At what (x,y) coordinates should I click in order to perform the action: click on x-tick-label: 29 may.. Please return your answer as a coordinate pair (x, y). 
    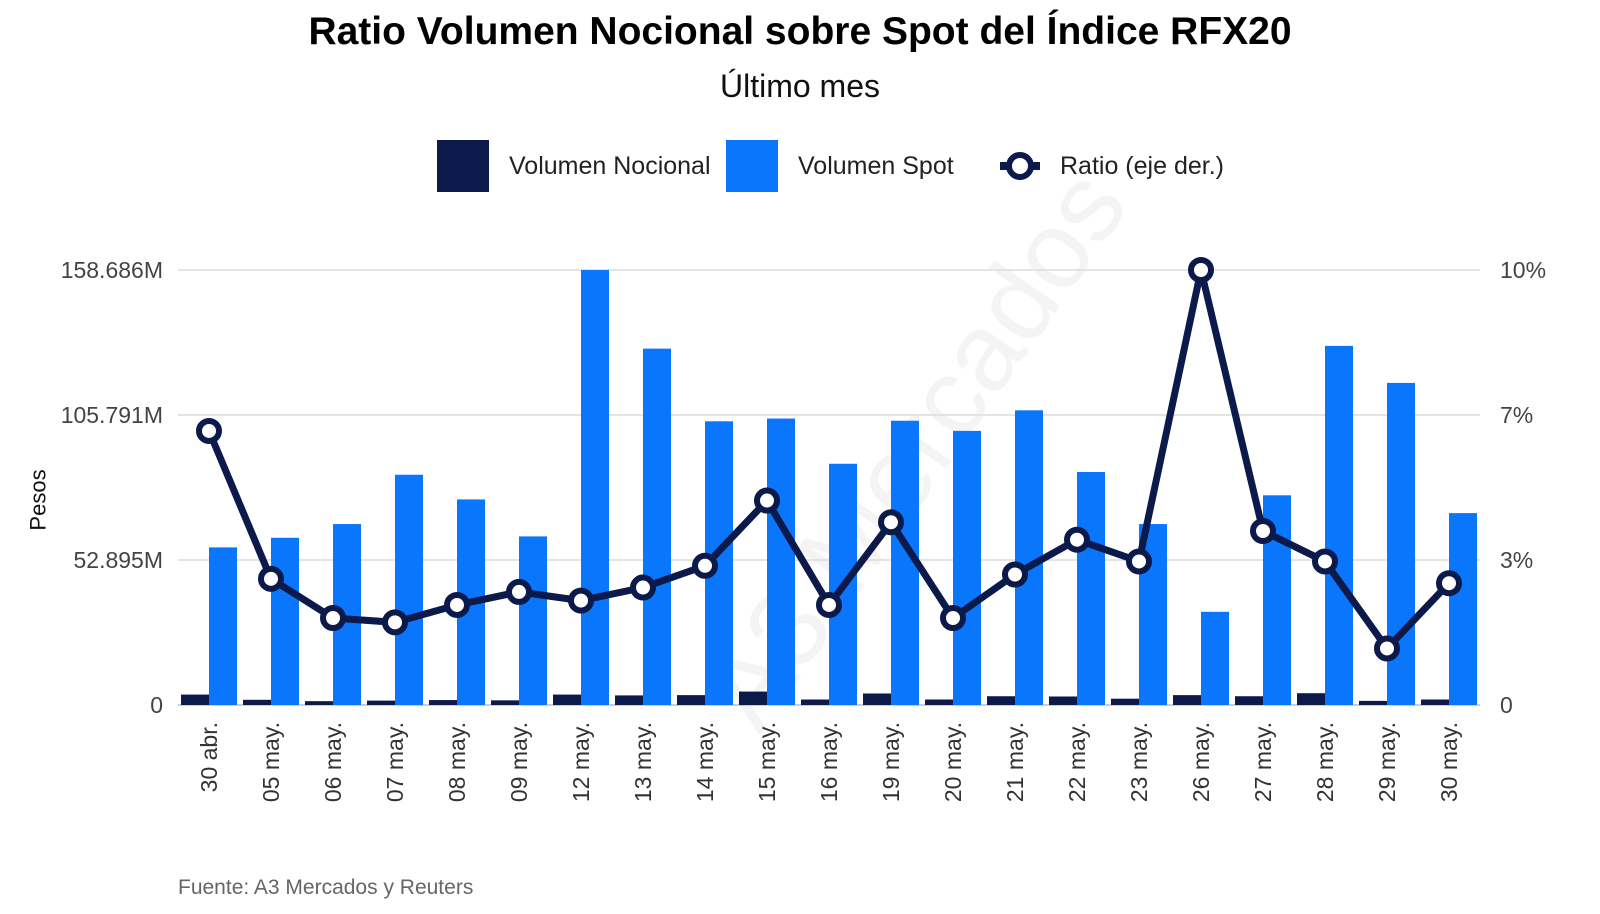
    Looking at the image, I should click on (1387, 762).